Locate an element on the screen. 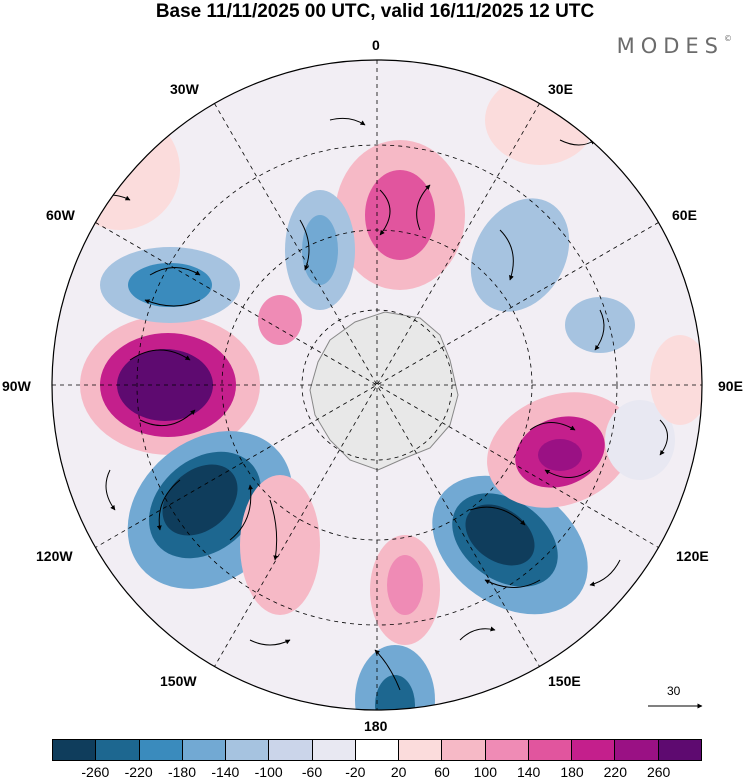  label-lon-90e: 90E is located at coordinates (730, 386).